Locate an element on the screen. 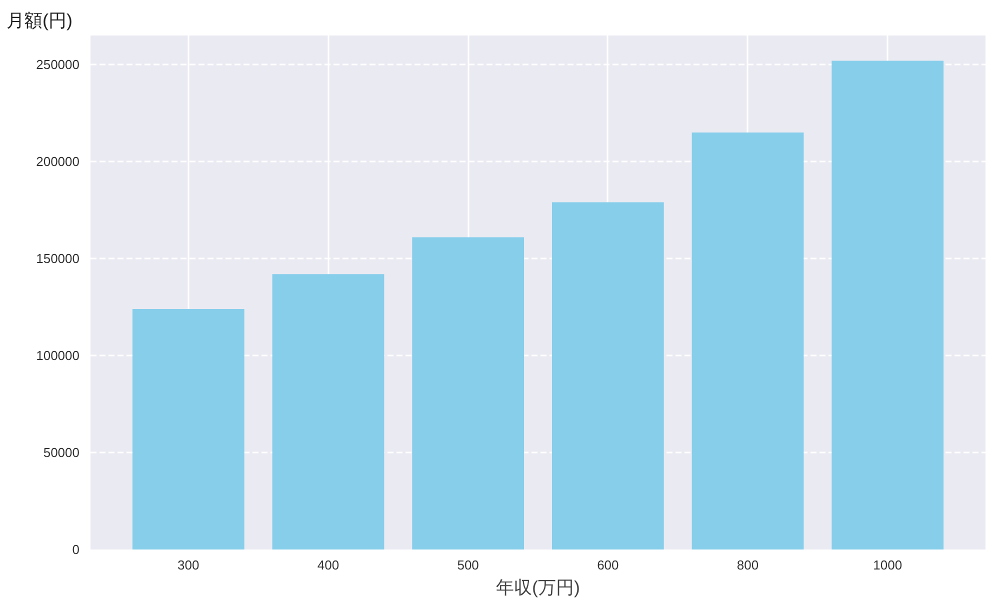  x-tick-label: 800 is located at coordinates (747, 565).